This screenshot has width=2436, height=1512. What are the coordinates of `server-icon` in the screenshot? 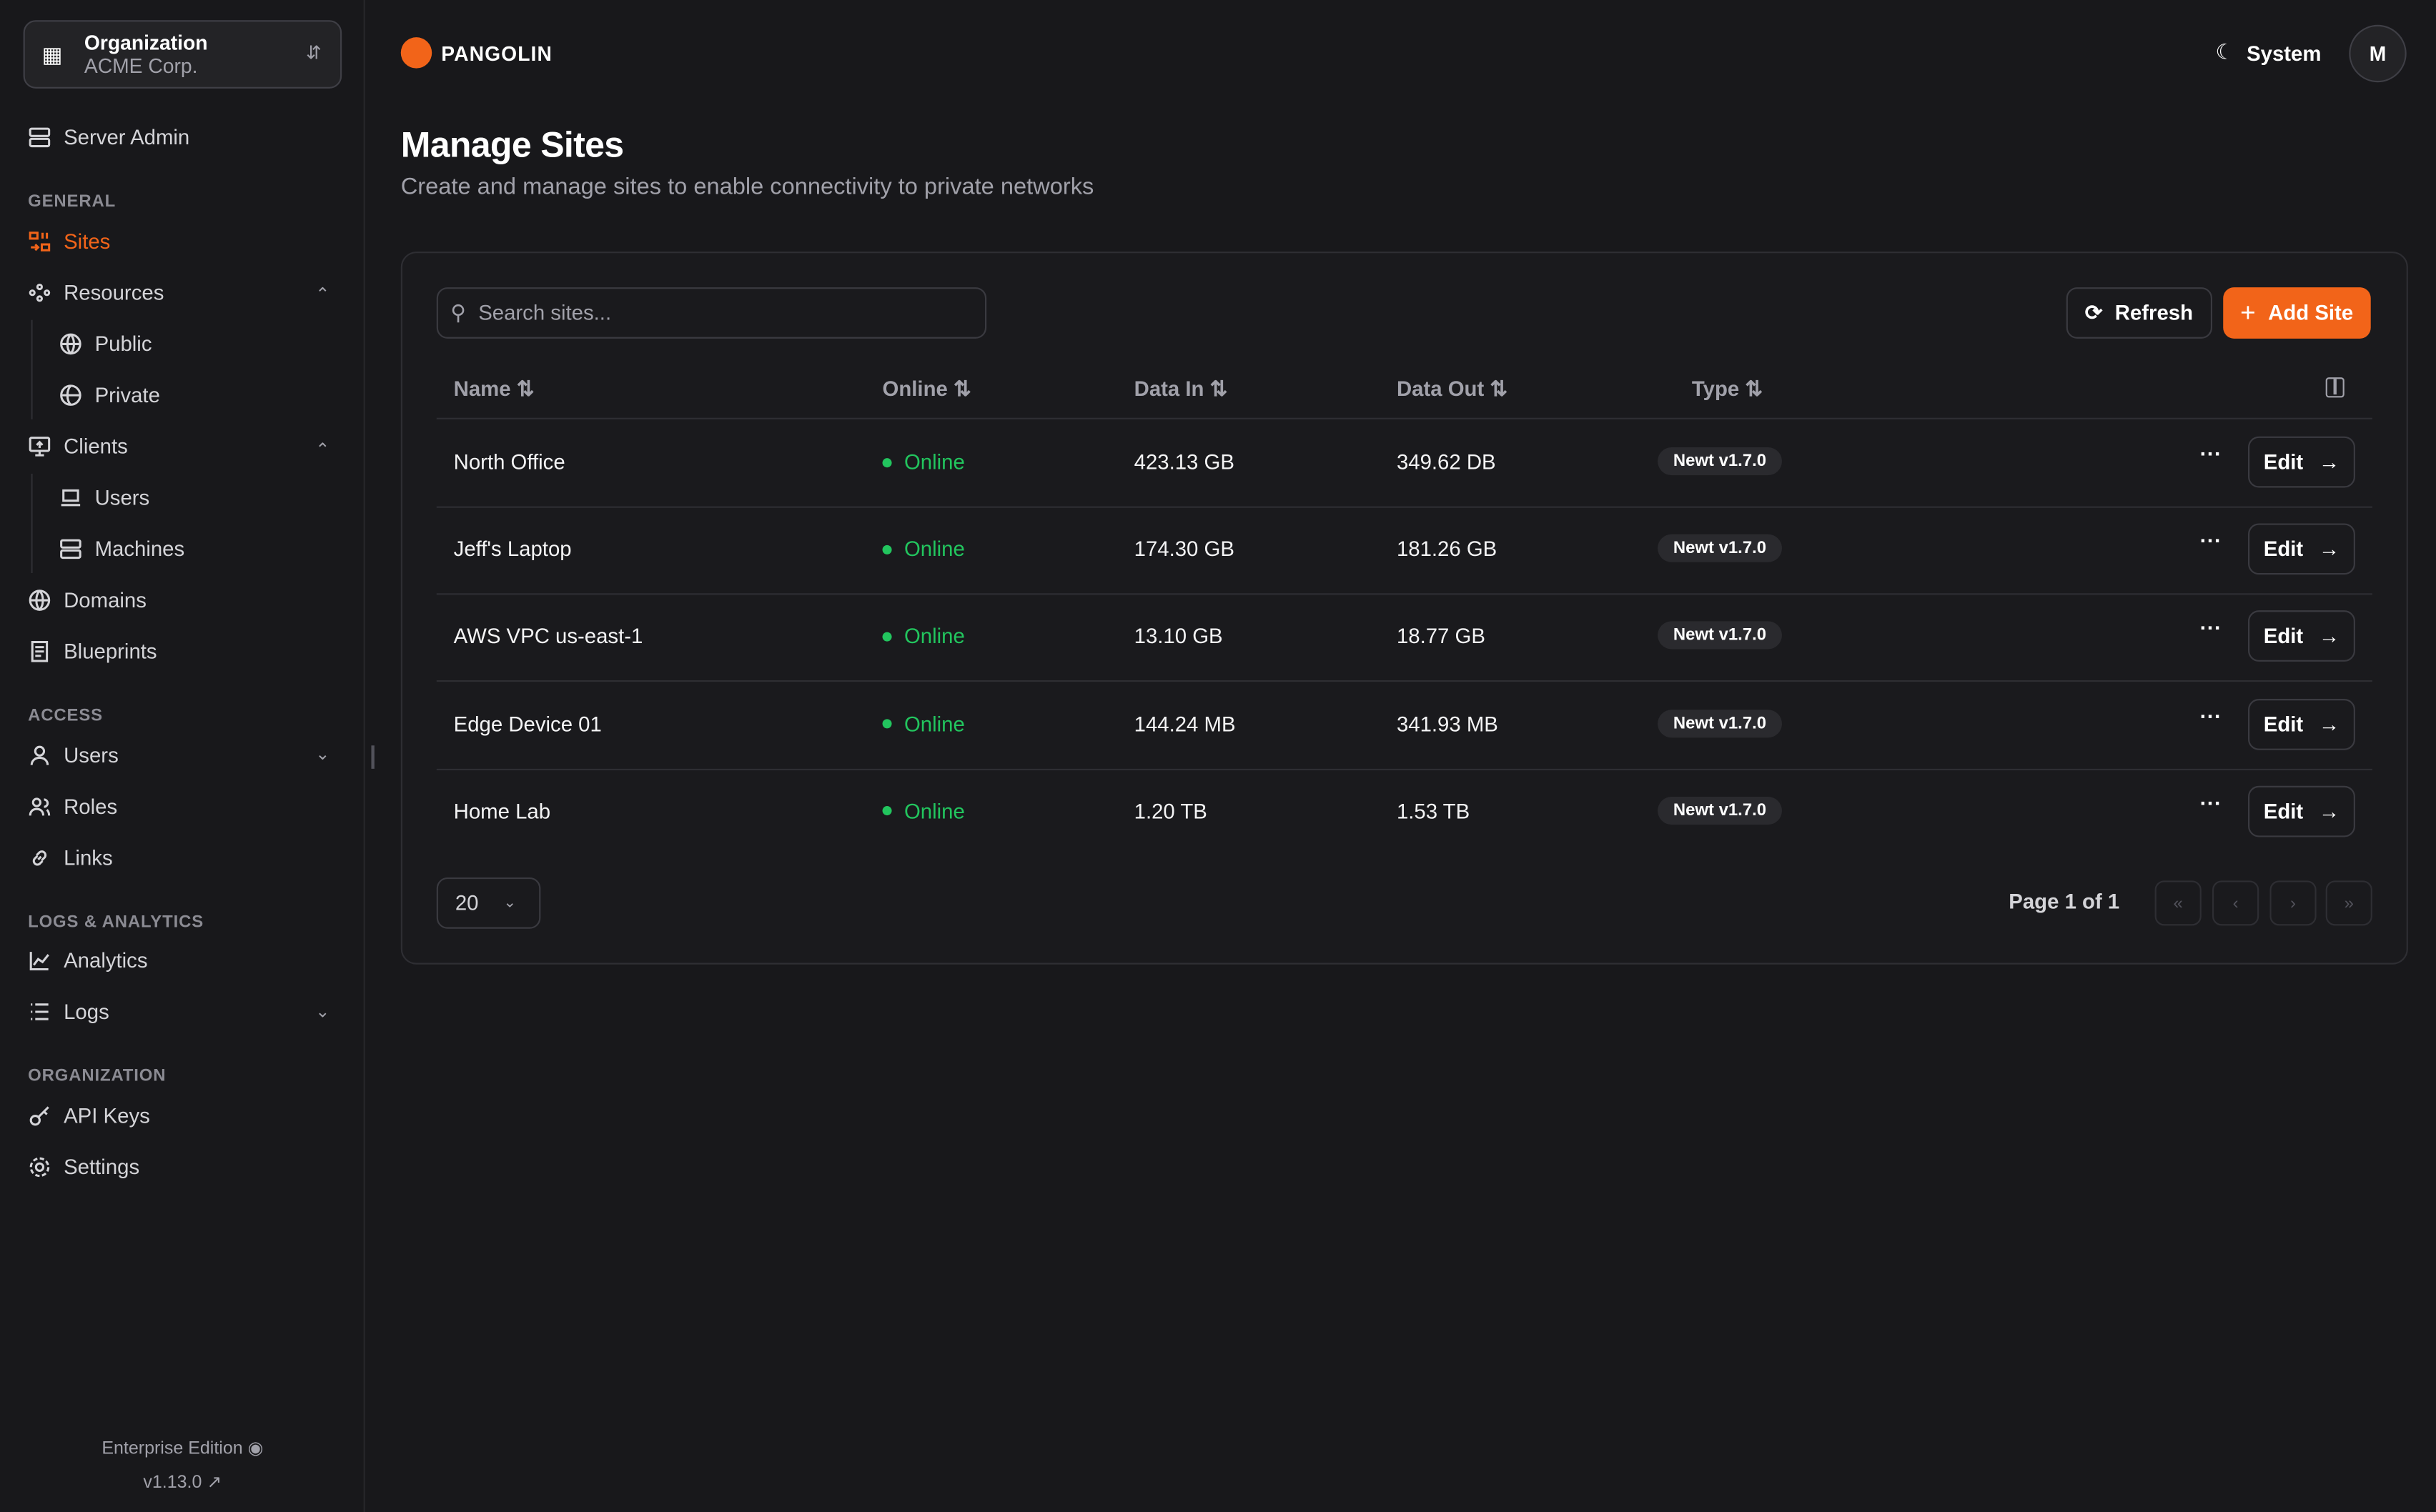 It's located at (40, 138).